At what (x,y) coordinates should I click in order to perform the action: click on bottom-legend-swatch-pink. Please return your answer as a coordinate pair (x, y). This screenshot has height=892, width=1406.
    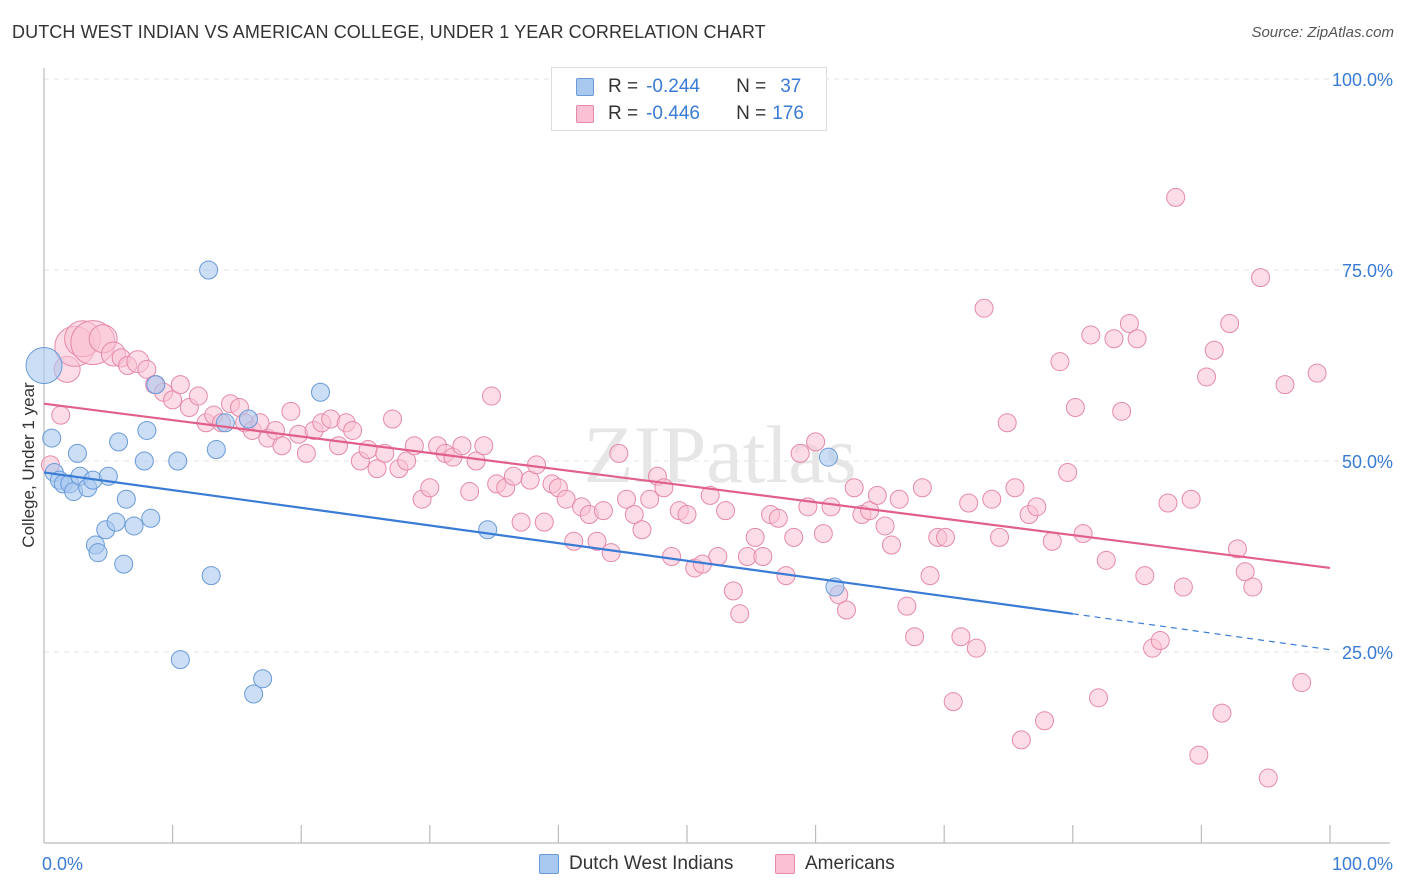
    Looking at the image, I should click on (785, 864).